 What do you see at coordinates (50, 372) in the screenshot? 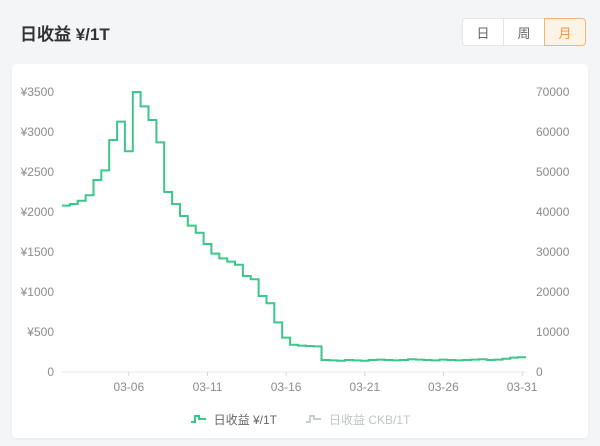
I see `left-axis-tick-label: 0` at bounding box center [50, 372].